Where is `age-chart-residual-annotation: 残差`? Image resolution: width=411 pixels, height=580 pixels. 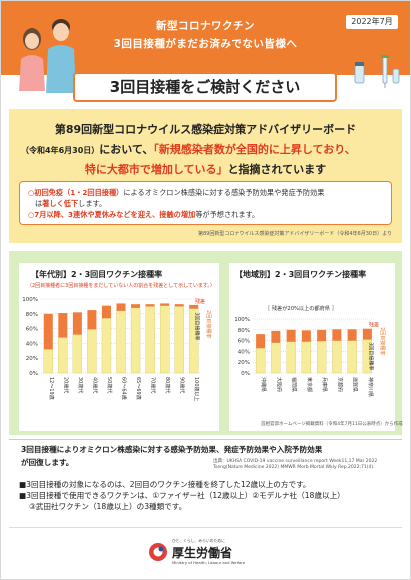
age-chart-residual-annotation: 残差 is located at coordinates (200, 301).